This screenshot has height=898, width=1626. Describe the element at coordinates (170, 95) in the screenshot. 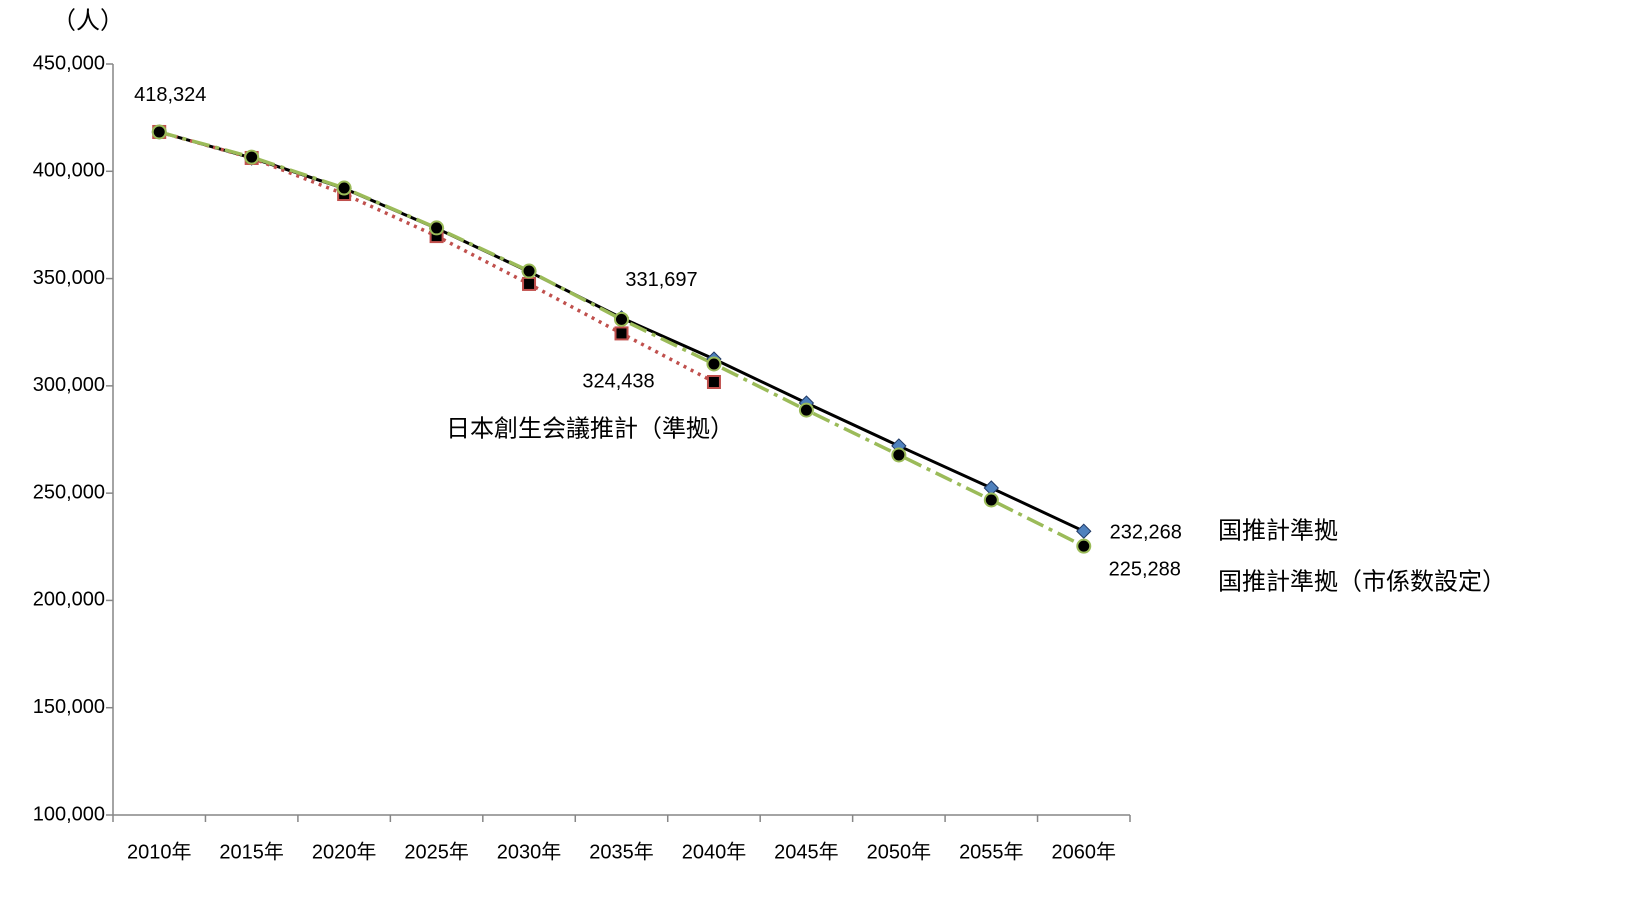

I see `data-label: 418,324` at that location.